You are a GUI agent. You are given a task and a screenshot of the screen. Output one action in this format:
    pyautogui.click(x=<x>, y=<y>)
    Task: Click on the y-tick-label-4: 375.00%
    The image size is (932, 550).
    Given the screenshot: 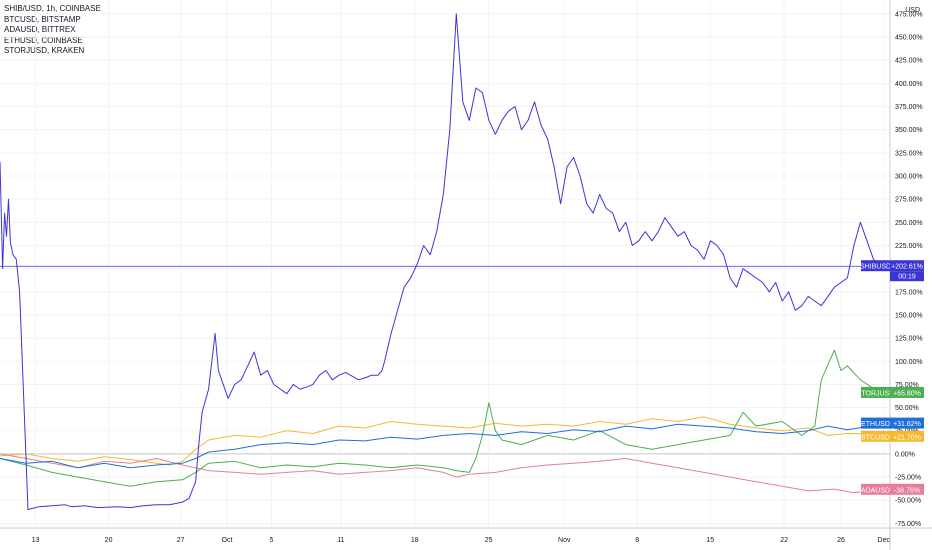 What is the action you would take?
    pyautogui.click(x=909, y=107)
    